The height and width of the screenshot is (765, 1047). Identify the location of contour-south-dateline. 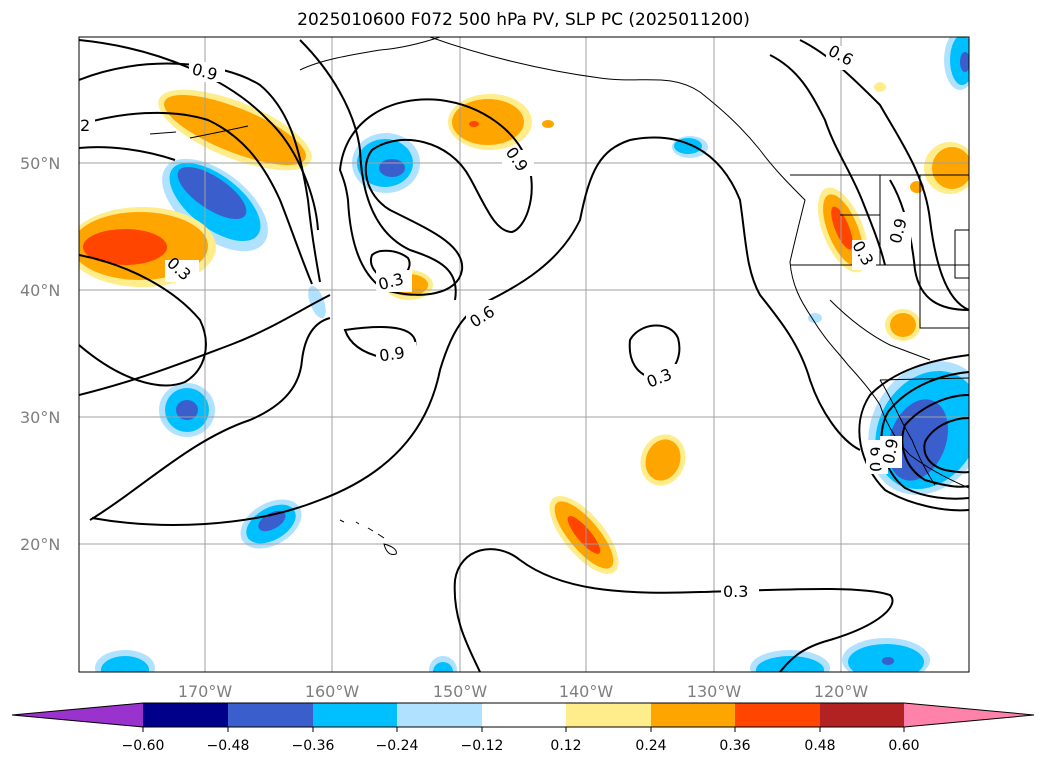
(210, 419).